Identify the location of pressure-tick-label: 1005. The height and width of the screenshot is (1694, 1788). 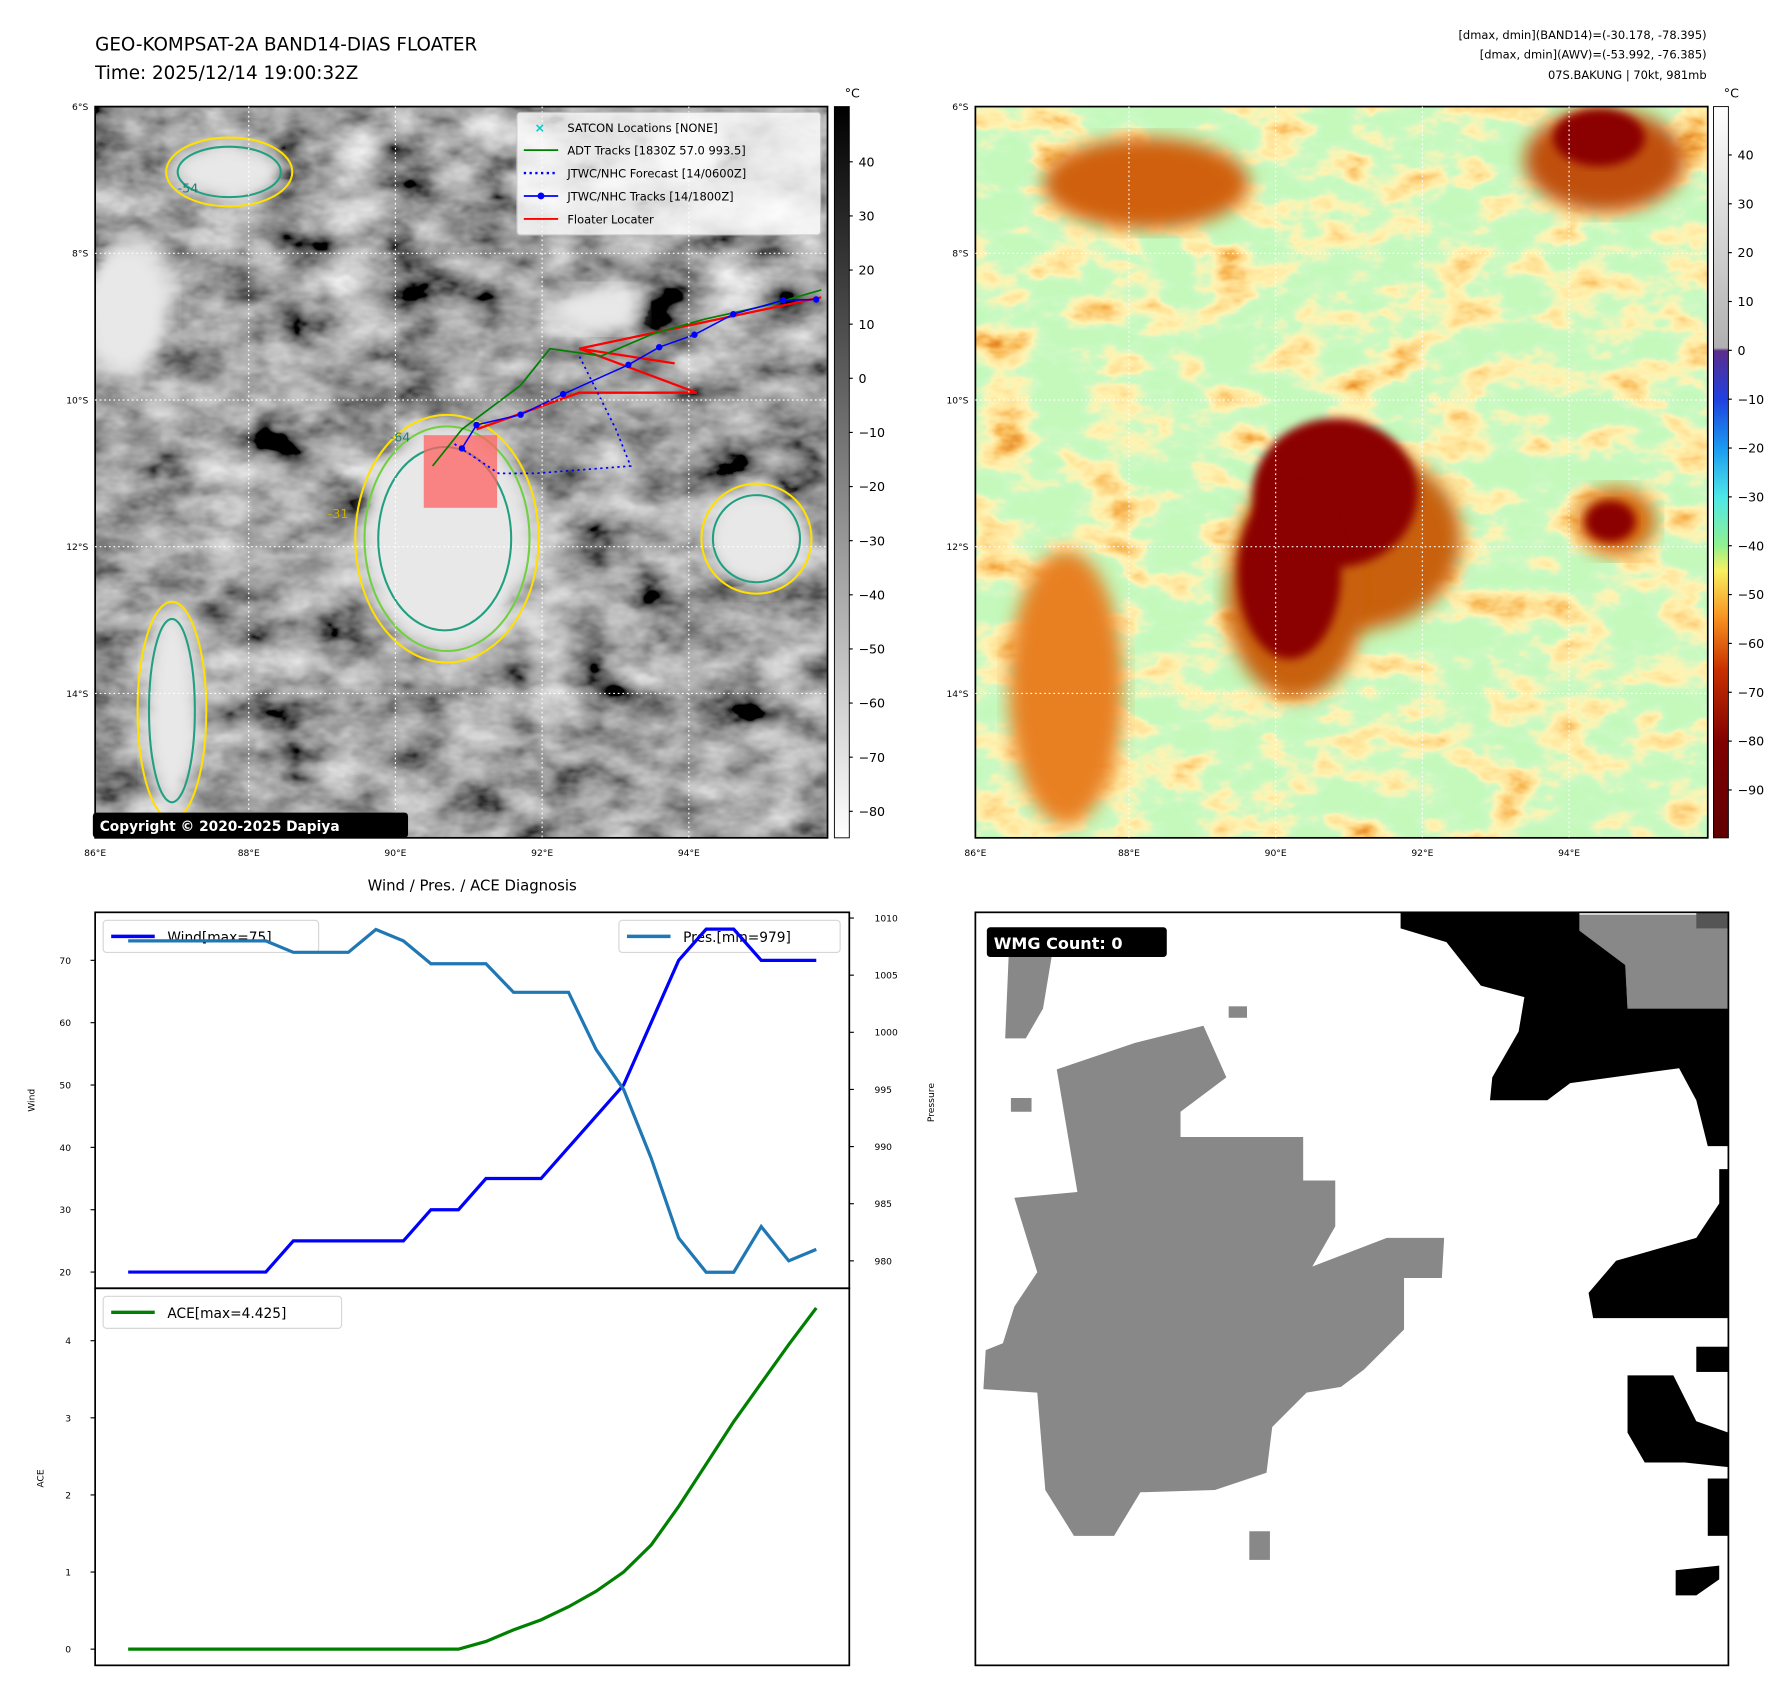
(886, 976).